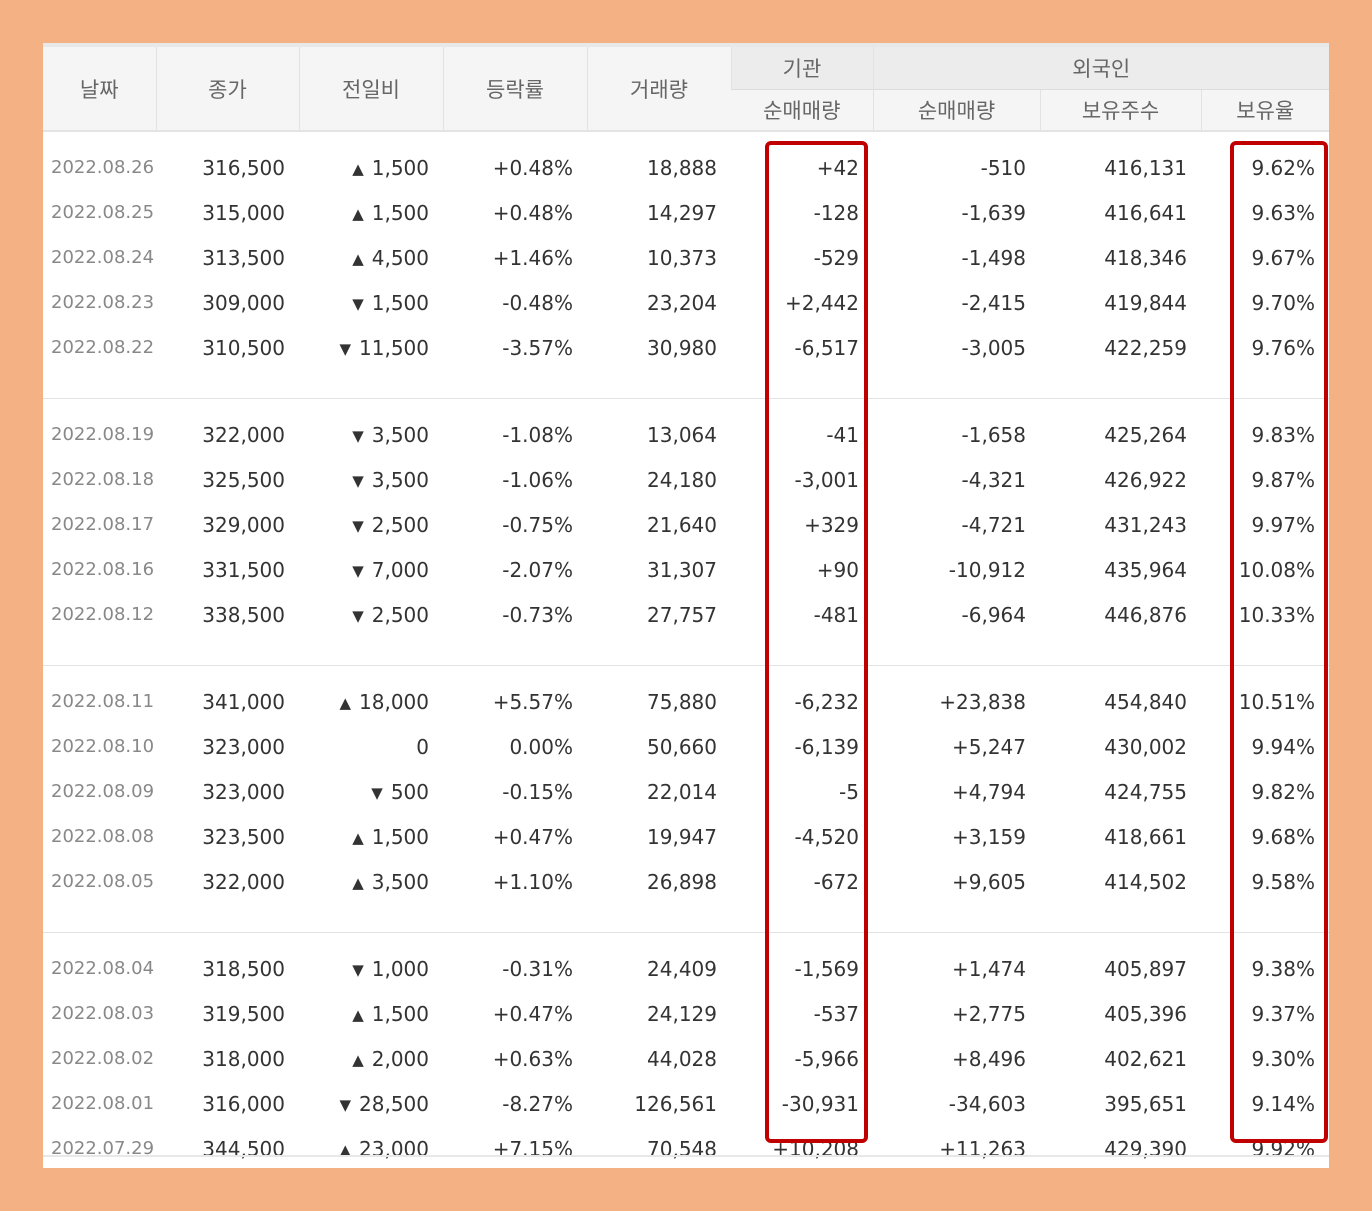  Describe the element at coordinates (103, 1103) in the screenshot. I see `date-cell: 2022.08.01` at that location.